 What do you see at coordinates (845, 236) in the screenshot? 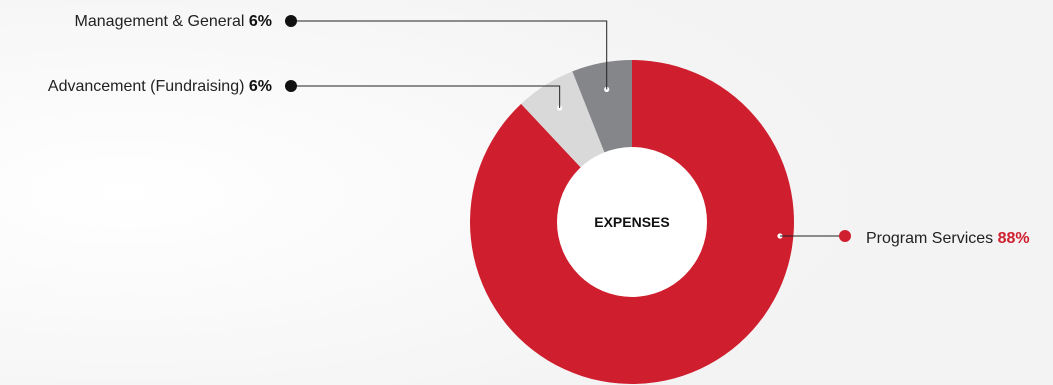
I see `label-dot-program-services` at bounding box center [845, 236].